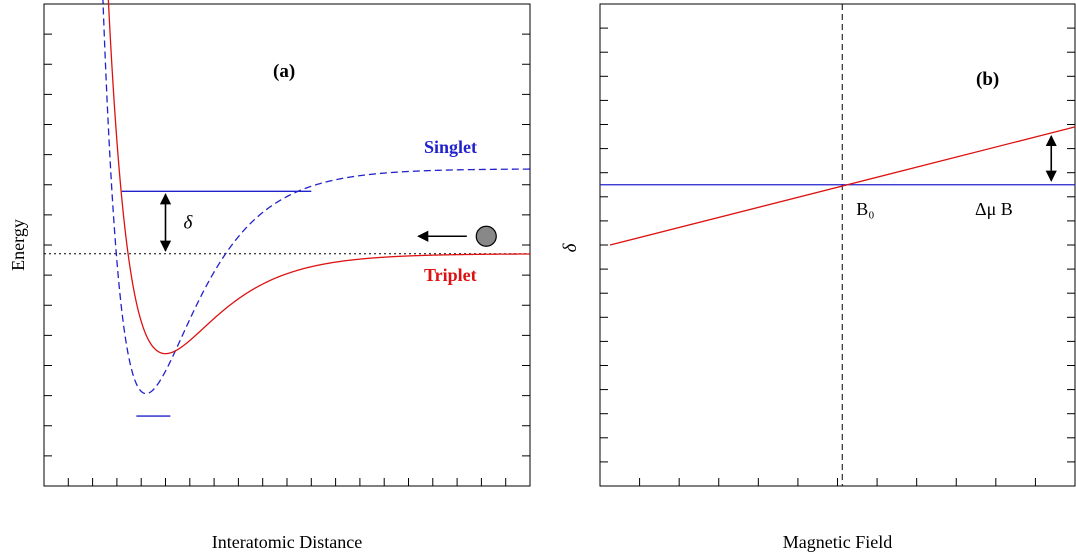 This screenshot has width=1076, height=558. Describe the element at coordinates (994, 209) in the screenshot. I see `delta-mu-b-label: Δμ B` at that location.